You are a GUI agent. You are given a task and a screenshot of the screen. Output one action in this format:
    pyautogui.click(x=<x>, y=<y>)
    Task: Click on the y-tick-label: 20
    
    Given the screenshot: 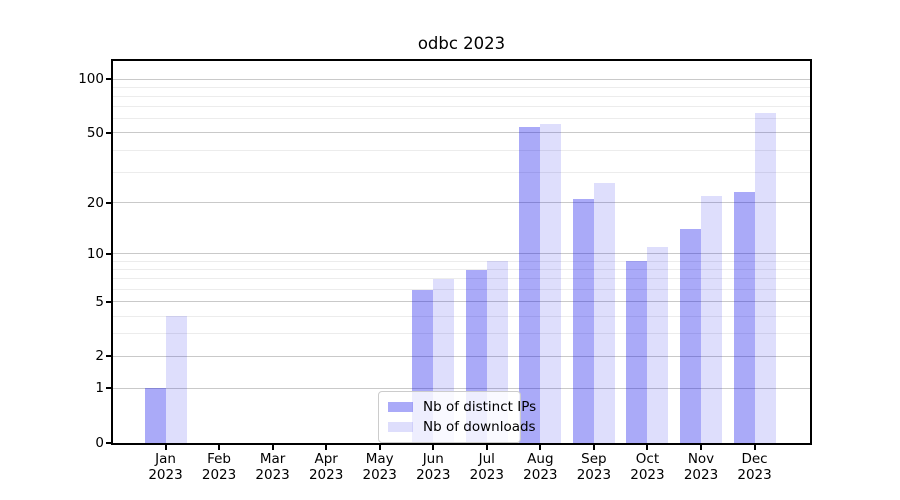 What is the action you would take?
    pyautogui.click(x=95, y=202)
    